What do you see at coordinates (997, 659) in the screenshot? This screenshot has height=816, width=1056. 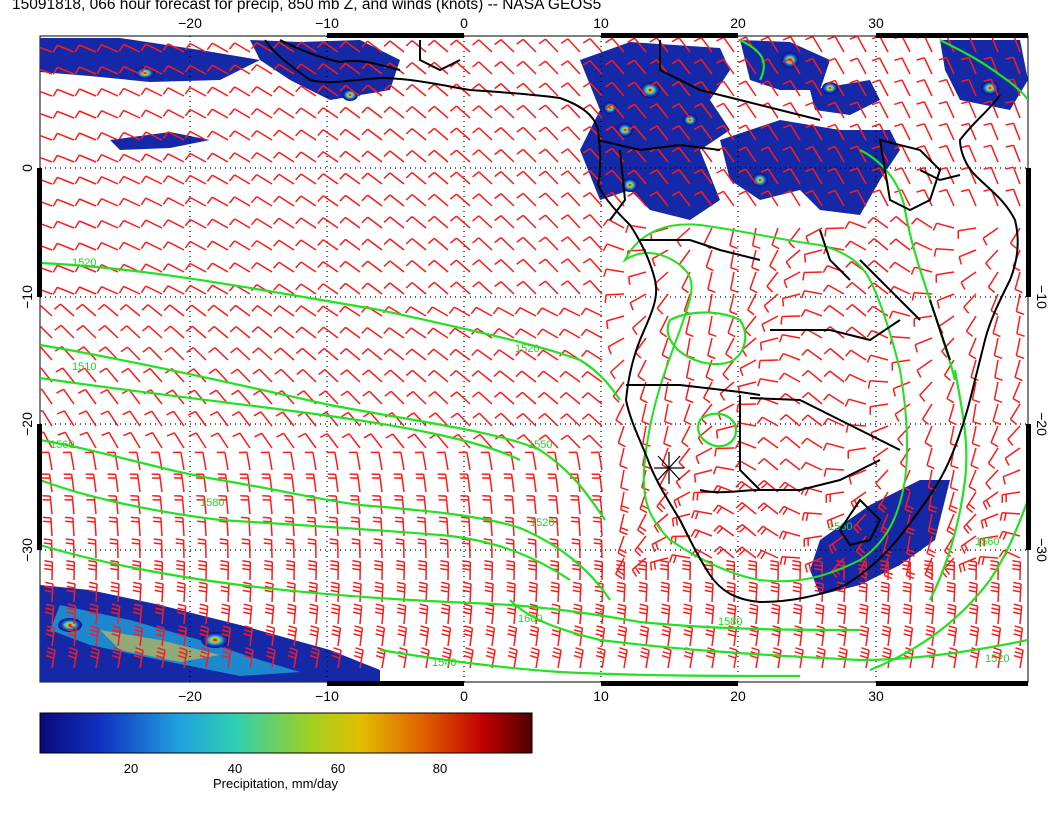 I see `svg-text: 1520` at bounding box center [997, 659].